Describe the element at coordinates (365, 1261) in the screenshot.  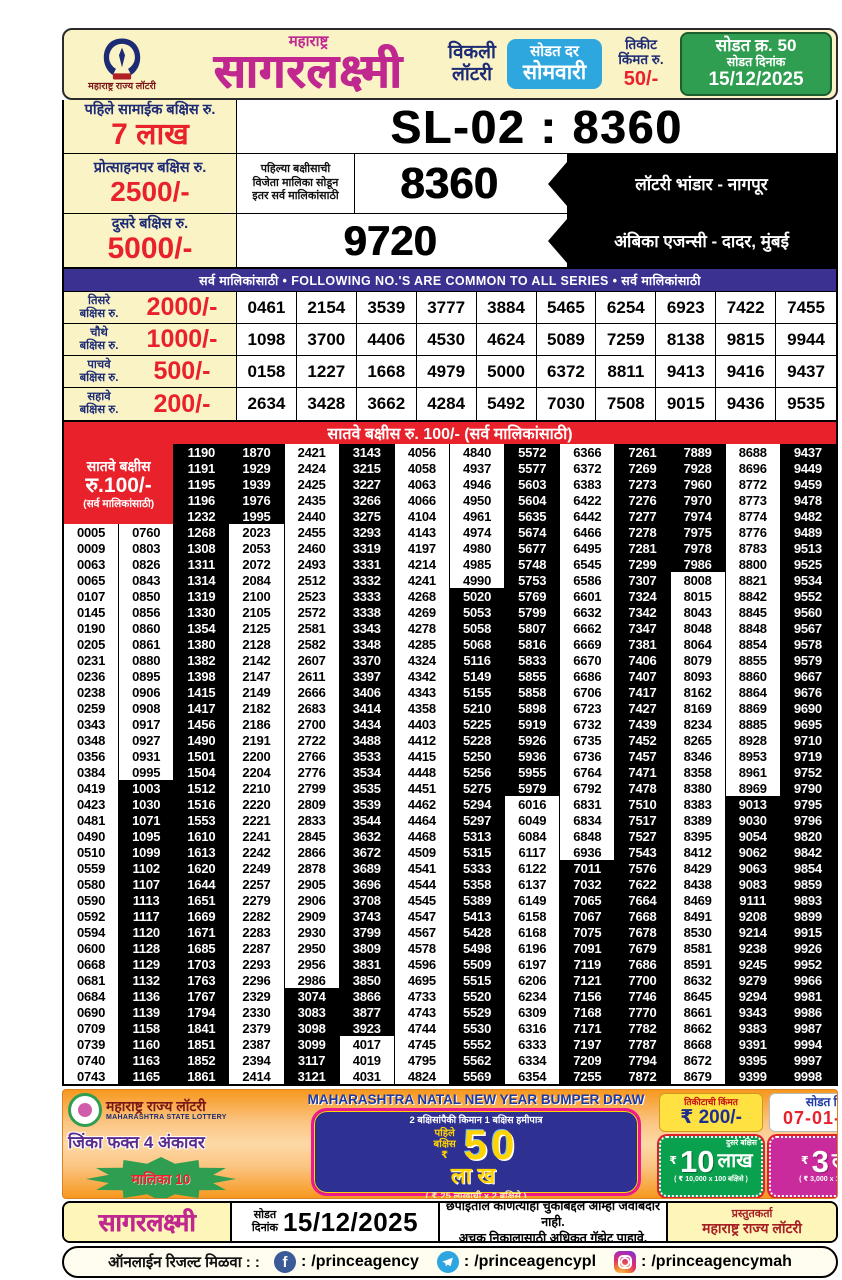
I see `social-handle: /princeagency` at that location.